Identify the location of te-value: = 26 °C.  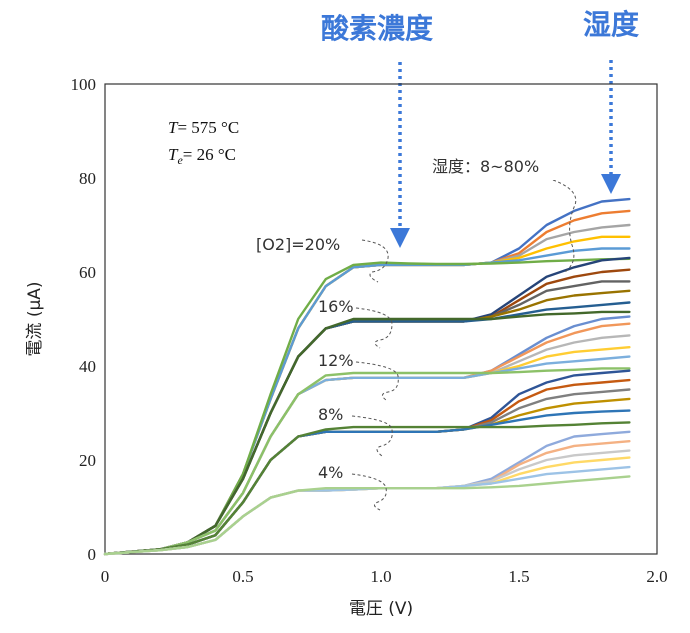
(209, 154).